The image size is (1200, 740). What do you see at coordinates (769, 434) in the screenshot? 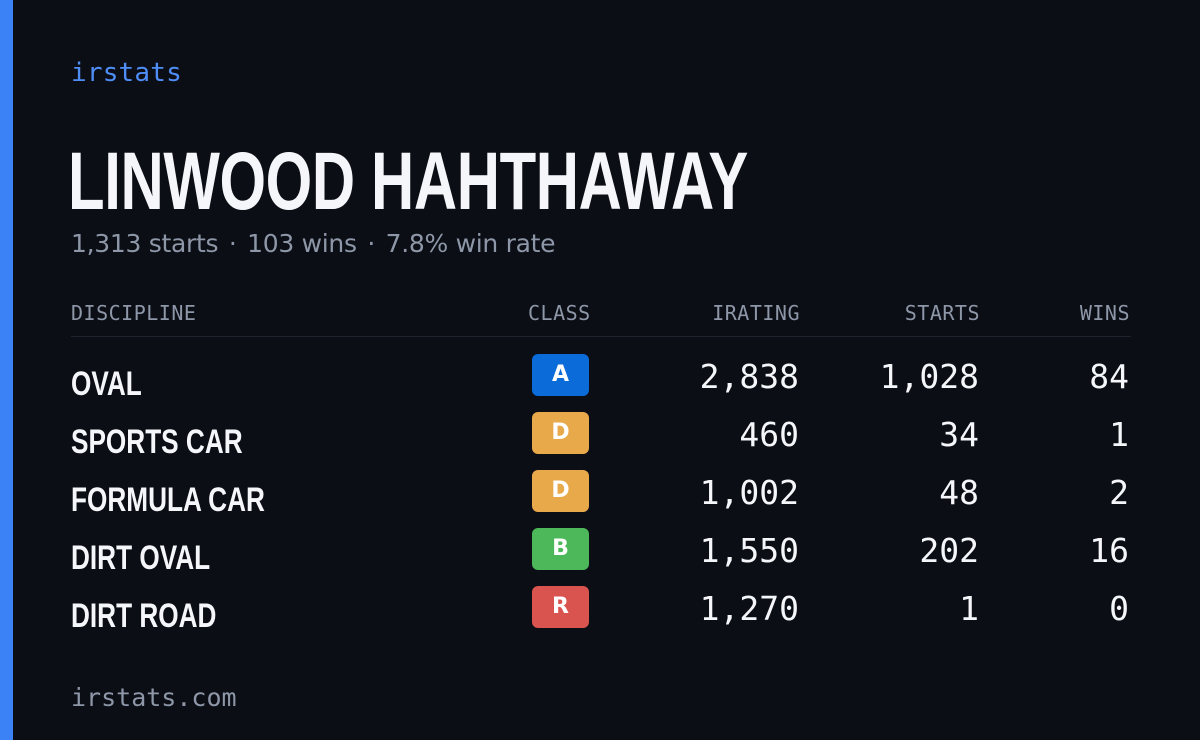
I see `irating-value: 460` at bounding box center [769, 434].